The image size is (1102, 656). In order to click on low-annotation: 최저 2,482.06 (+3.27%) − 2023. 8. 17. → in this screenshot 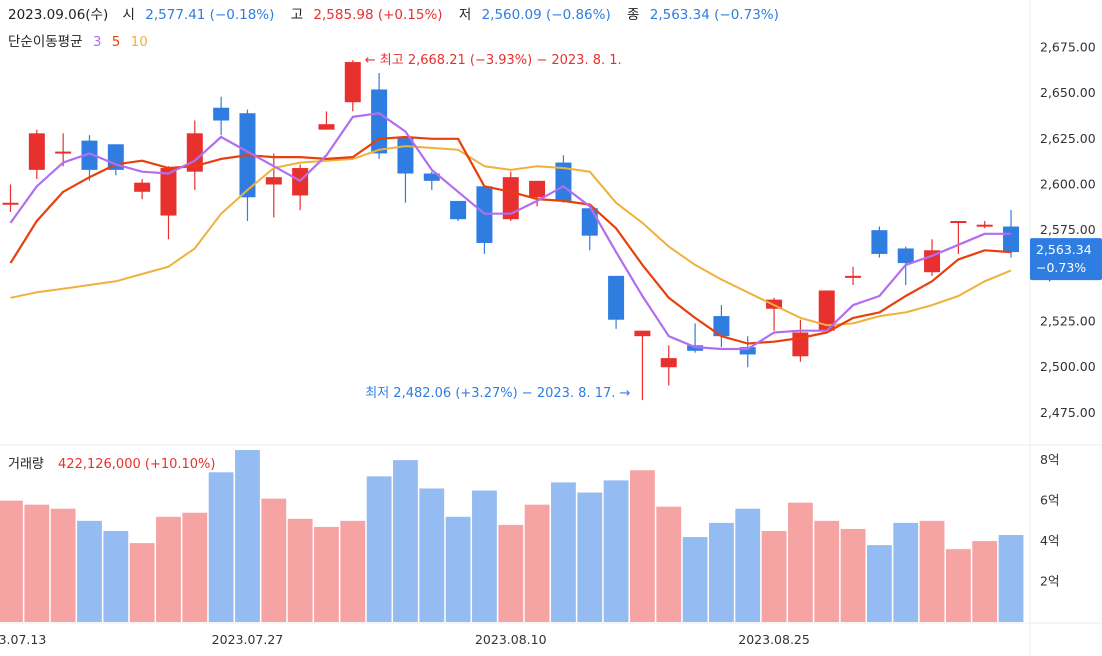, I will do `click(497, 393)`.